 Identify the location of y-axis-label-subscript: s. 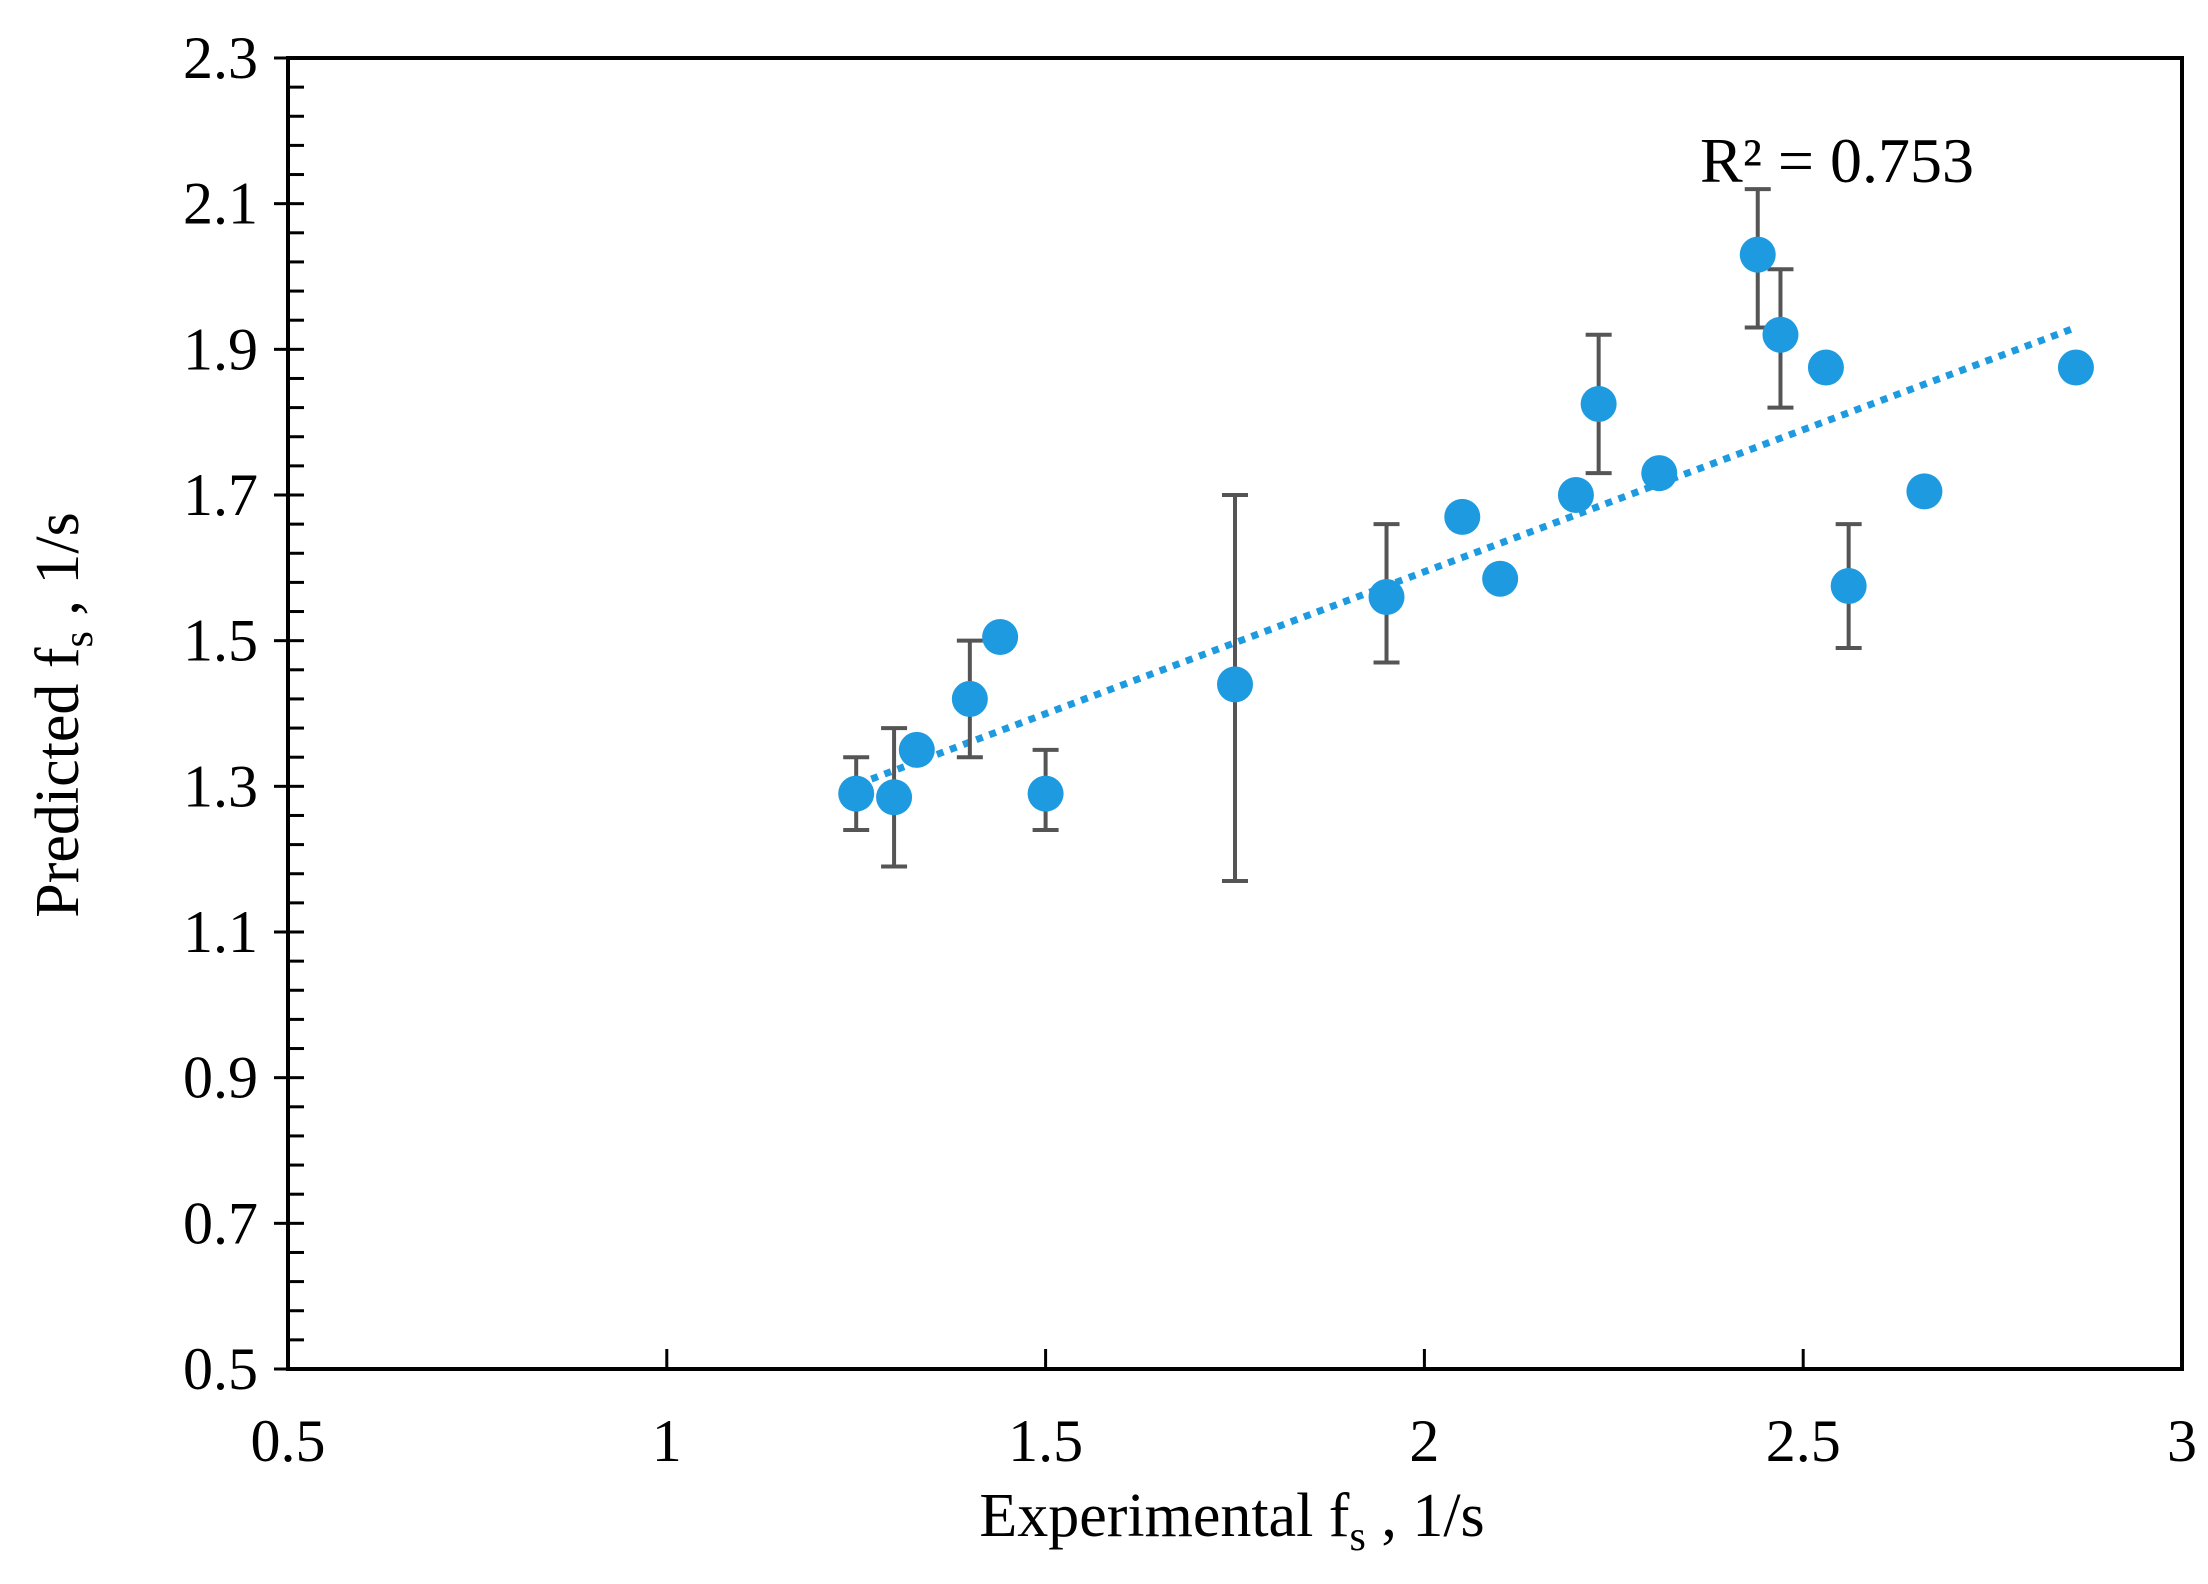
(79, 639).